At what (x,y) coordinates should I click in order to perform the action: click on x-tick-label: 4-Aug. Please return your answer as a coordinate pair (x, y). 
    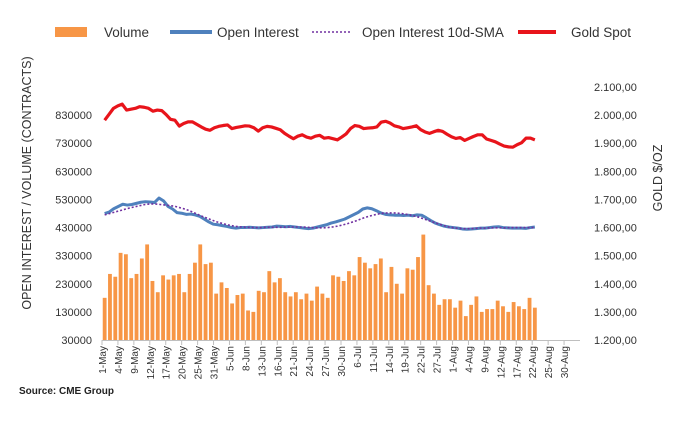
    Looking at the image, I should click on (469, 359).